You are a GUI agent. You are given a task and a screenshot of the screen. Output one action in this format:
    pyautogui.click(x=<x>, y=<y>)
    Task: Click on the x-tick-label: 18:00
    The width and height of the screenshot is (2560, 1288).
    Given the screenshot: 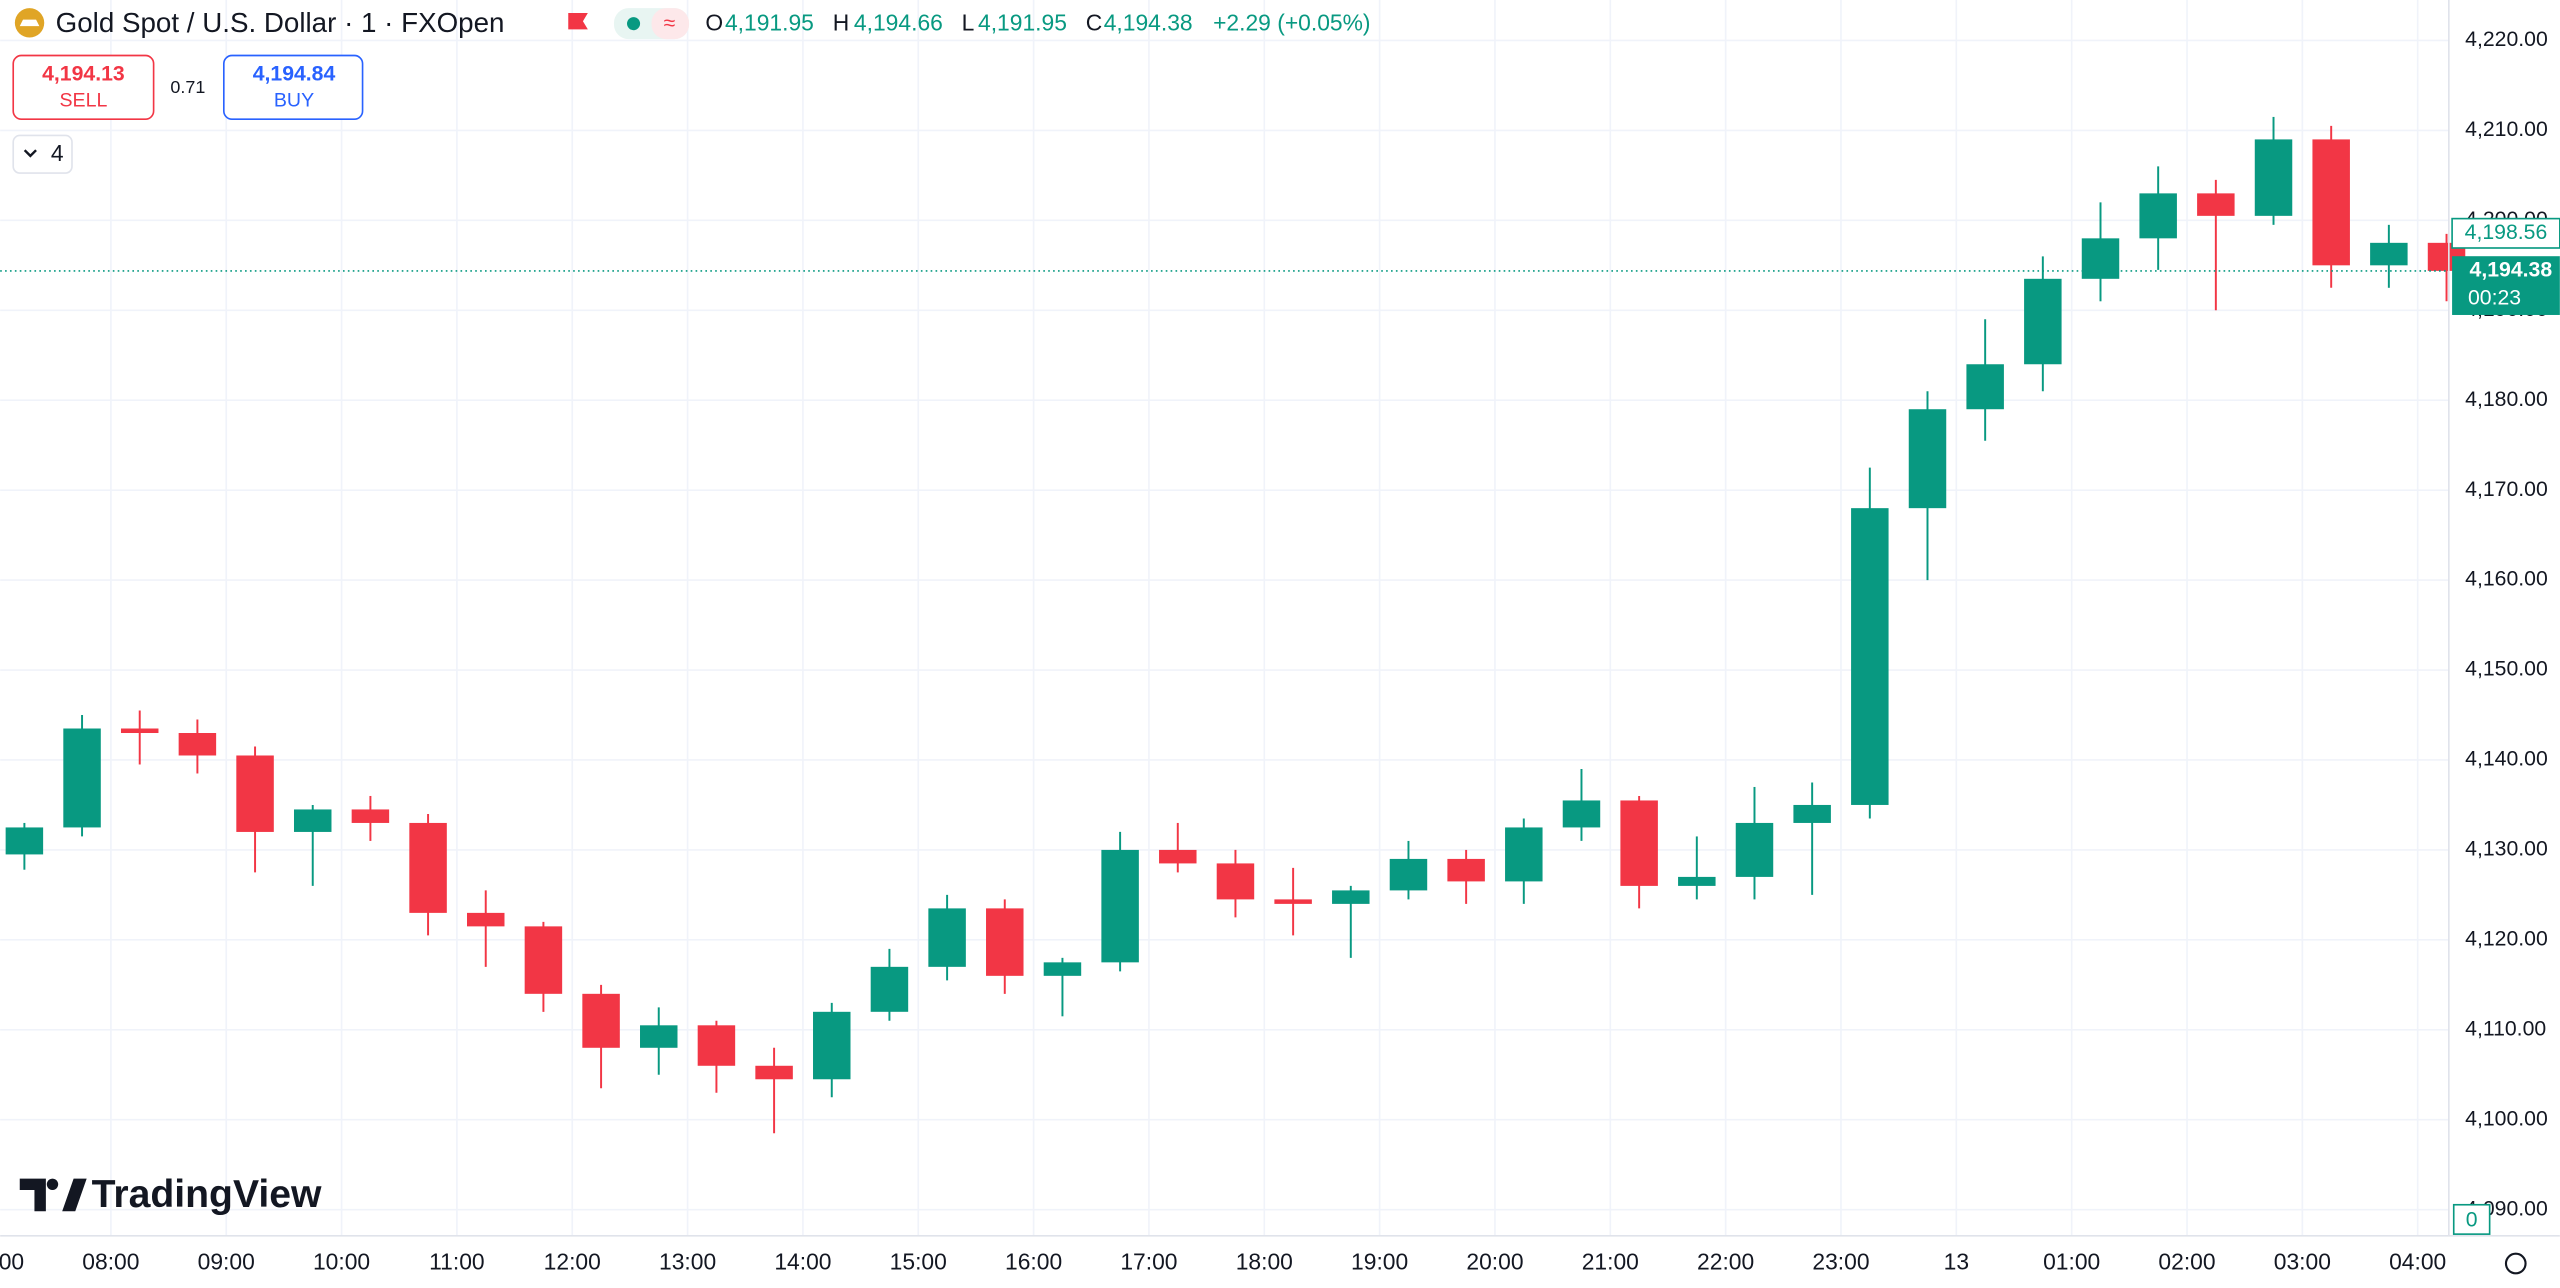 What is the action you would take?
    pyautogui.click(x=1264, y=1262)
    